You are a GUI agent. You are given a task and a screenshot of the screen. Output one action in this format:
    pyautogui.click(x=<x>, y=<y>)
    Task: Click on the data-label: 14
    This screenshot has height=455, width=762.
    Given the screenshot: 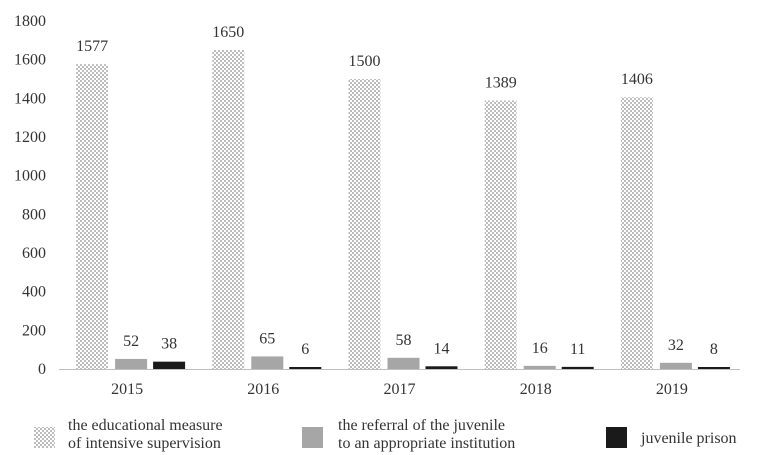 What is the action you would take?
    pyautogui.click(x=442, y=348)
    